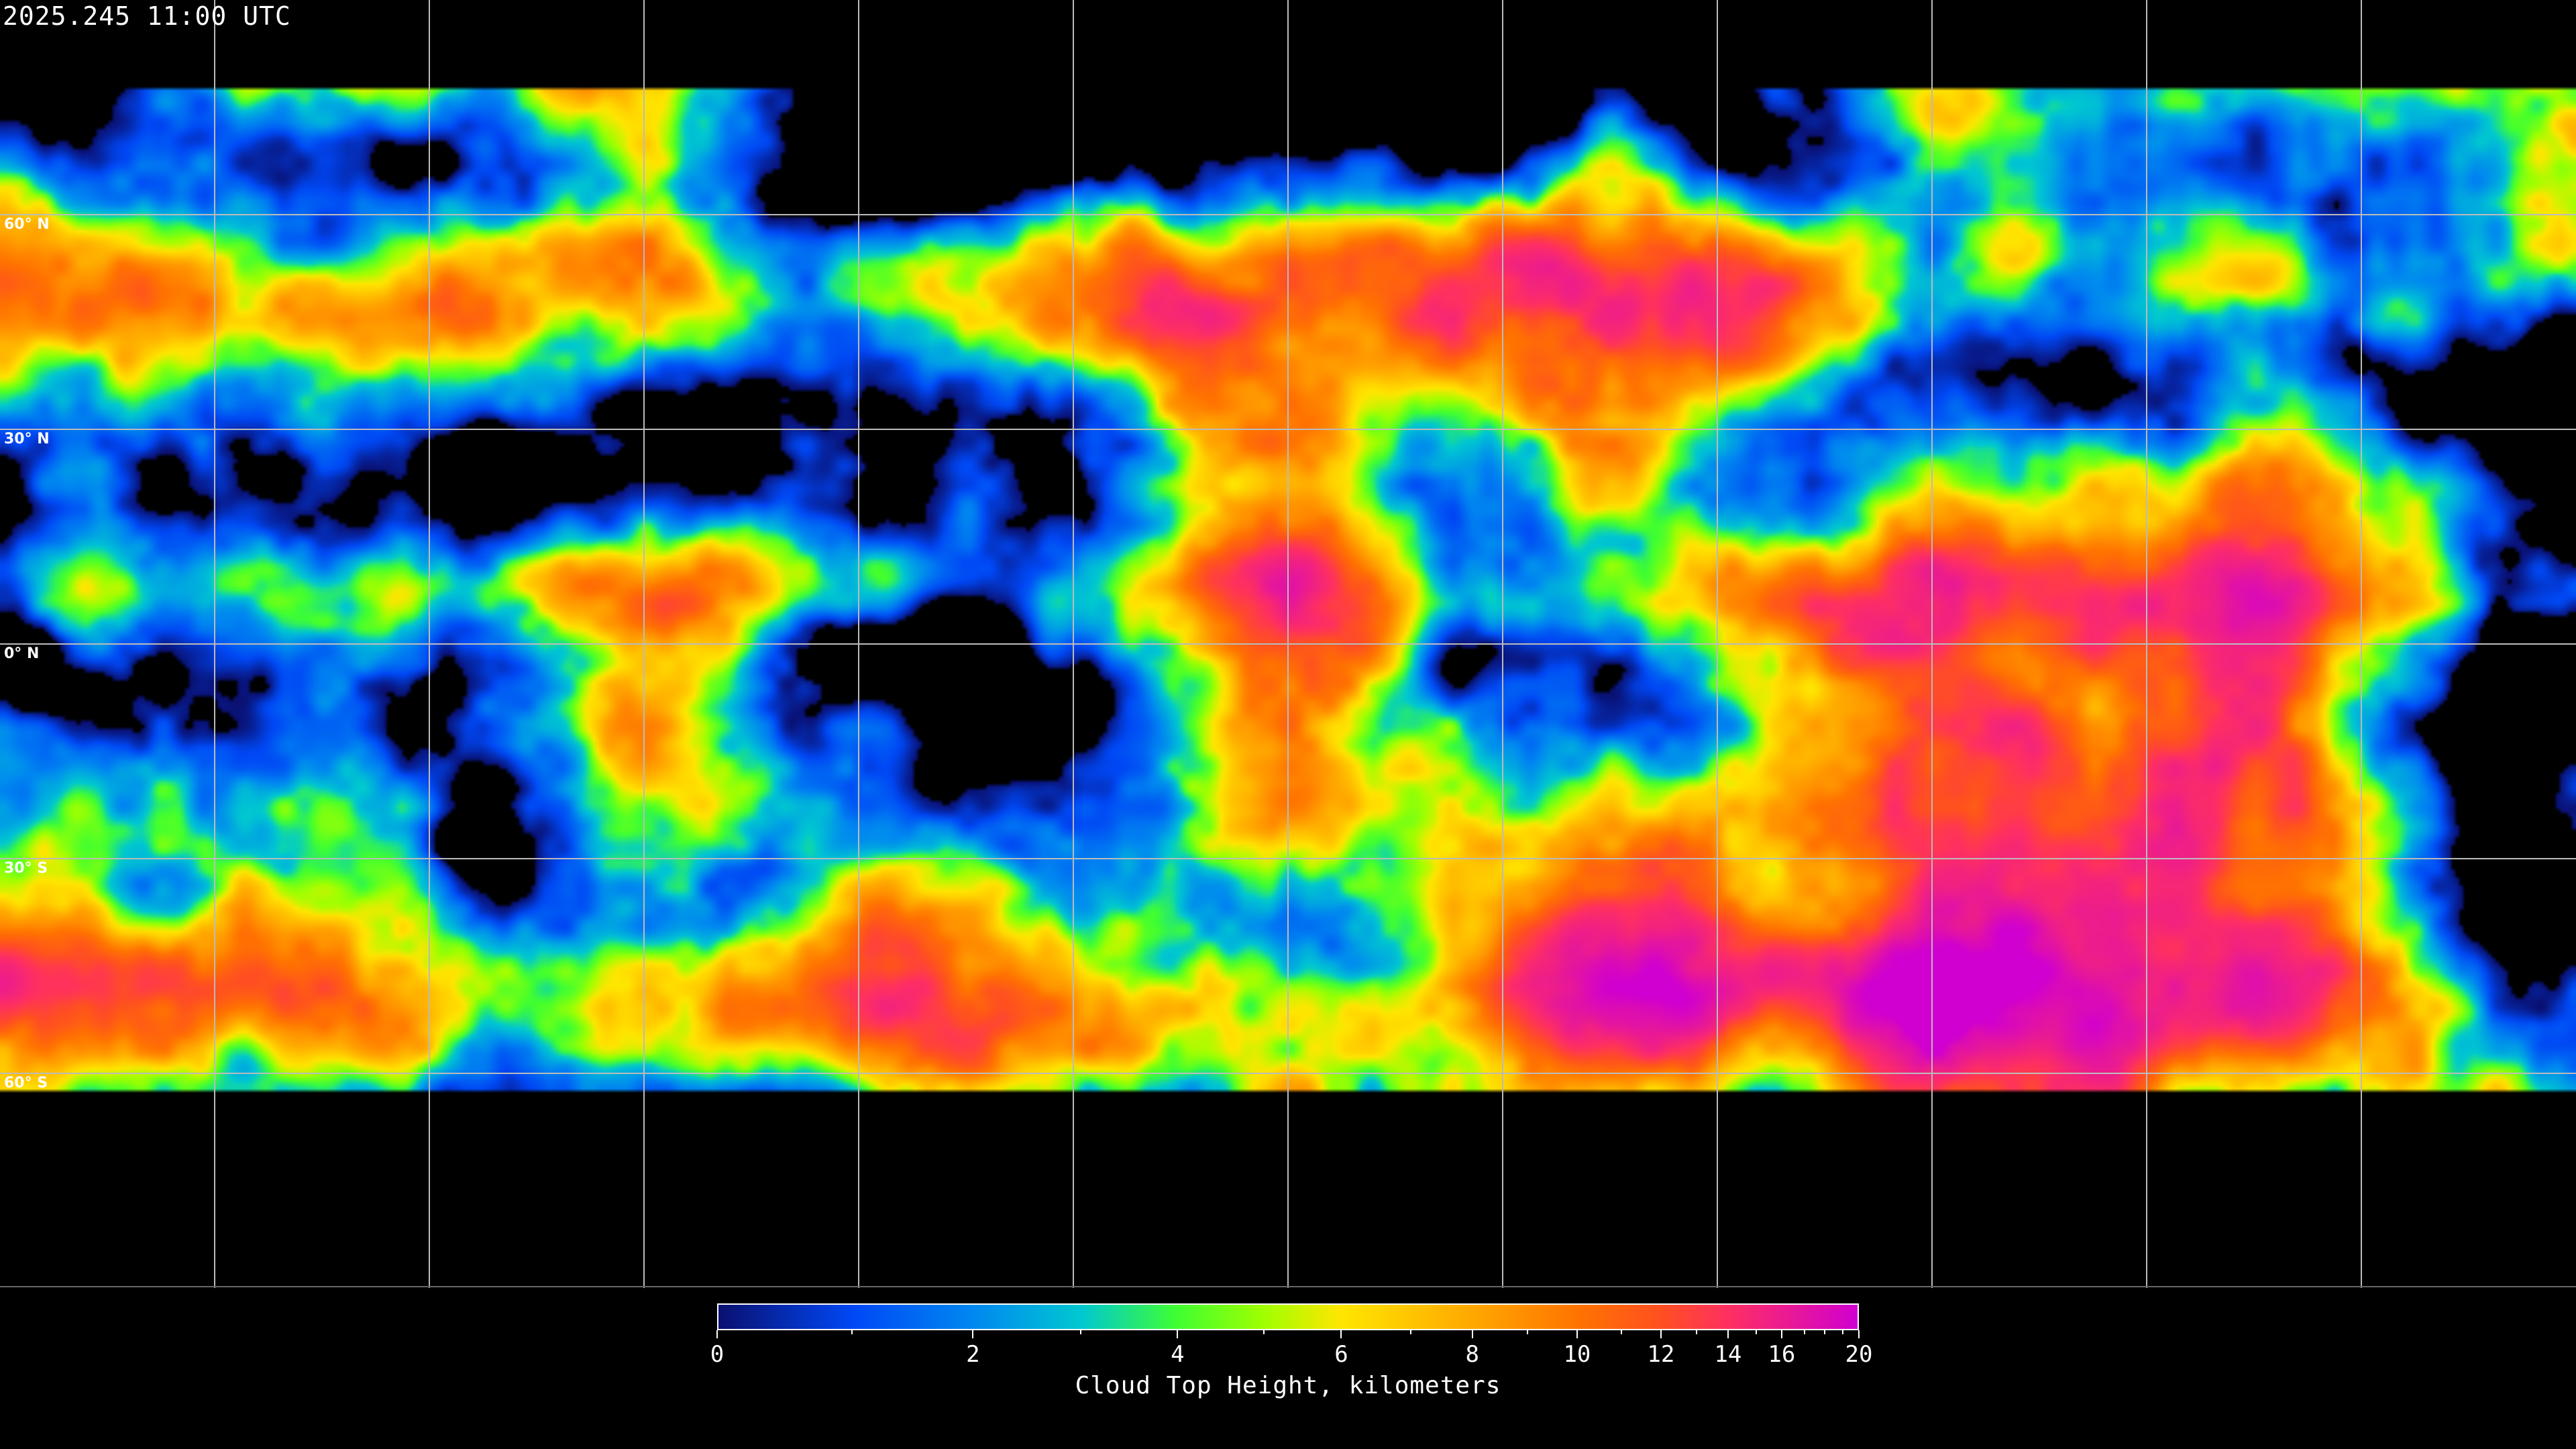 The image size is (2576, 1449). I want to click on colorbar-tick-label: 12, so click(1661, 1354).